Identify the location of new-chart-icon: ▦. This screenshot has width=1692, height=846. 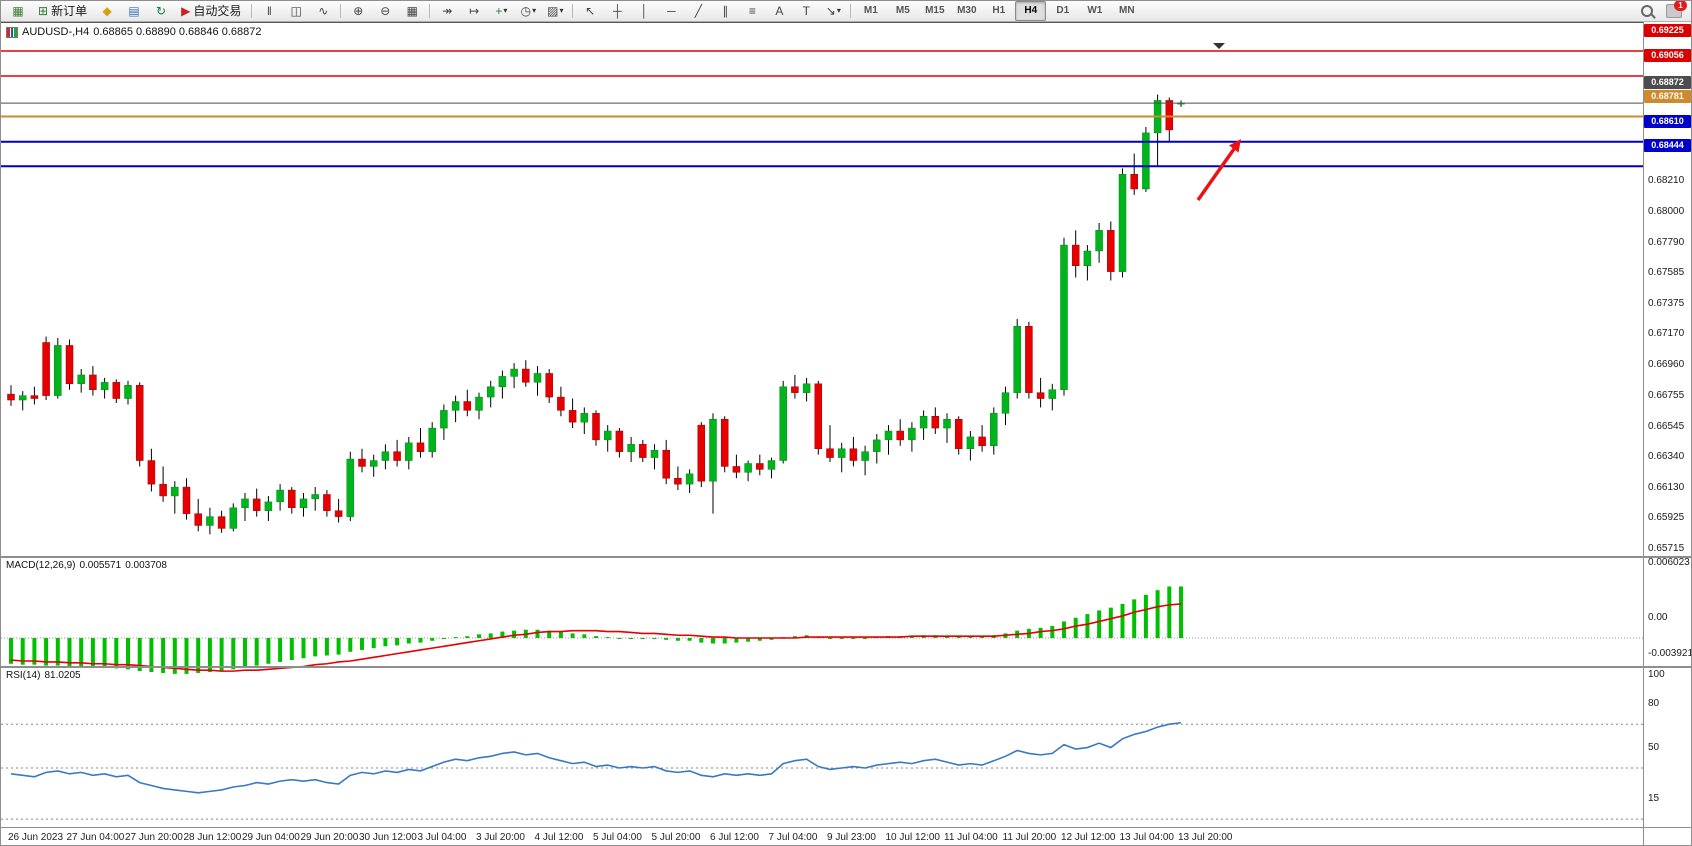
(18, 11).